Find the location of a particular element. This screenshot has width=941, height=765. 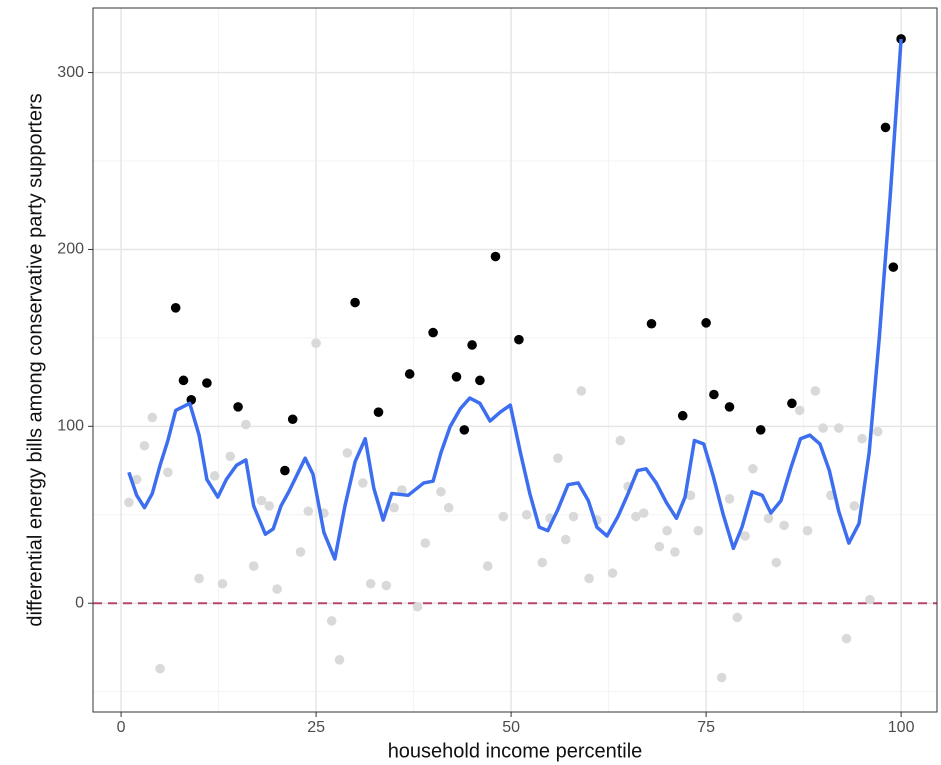

x-tick-label: 50 is located at coordinates (511, 727).